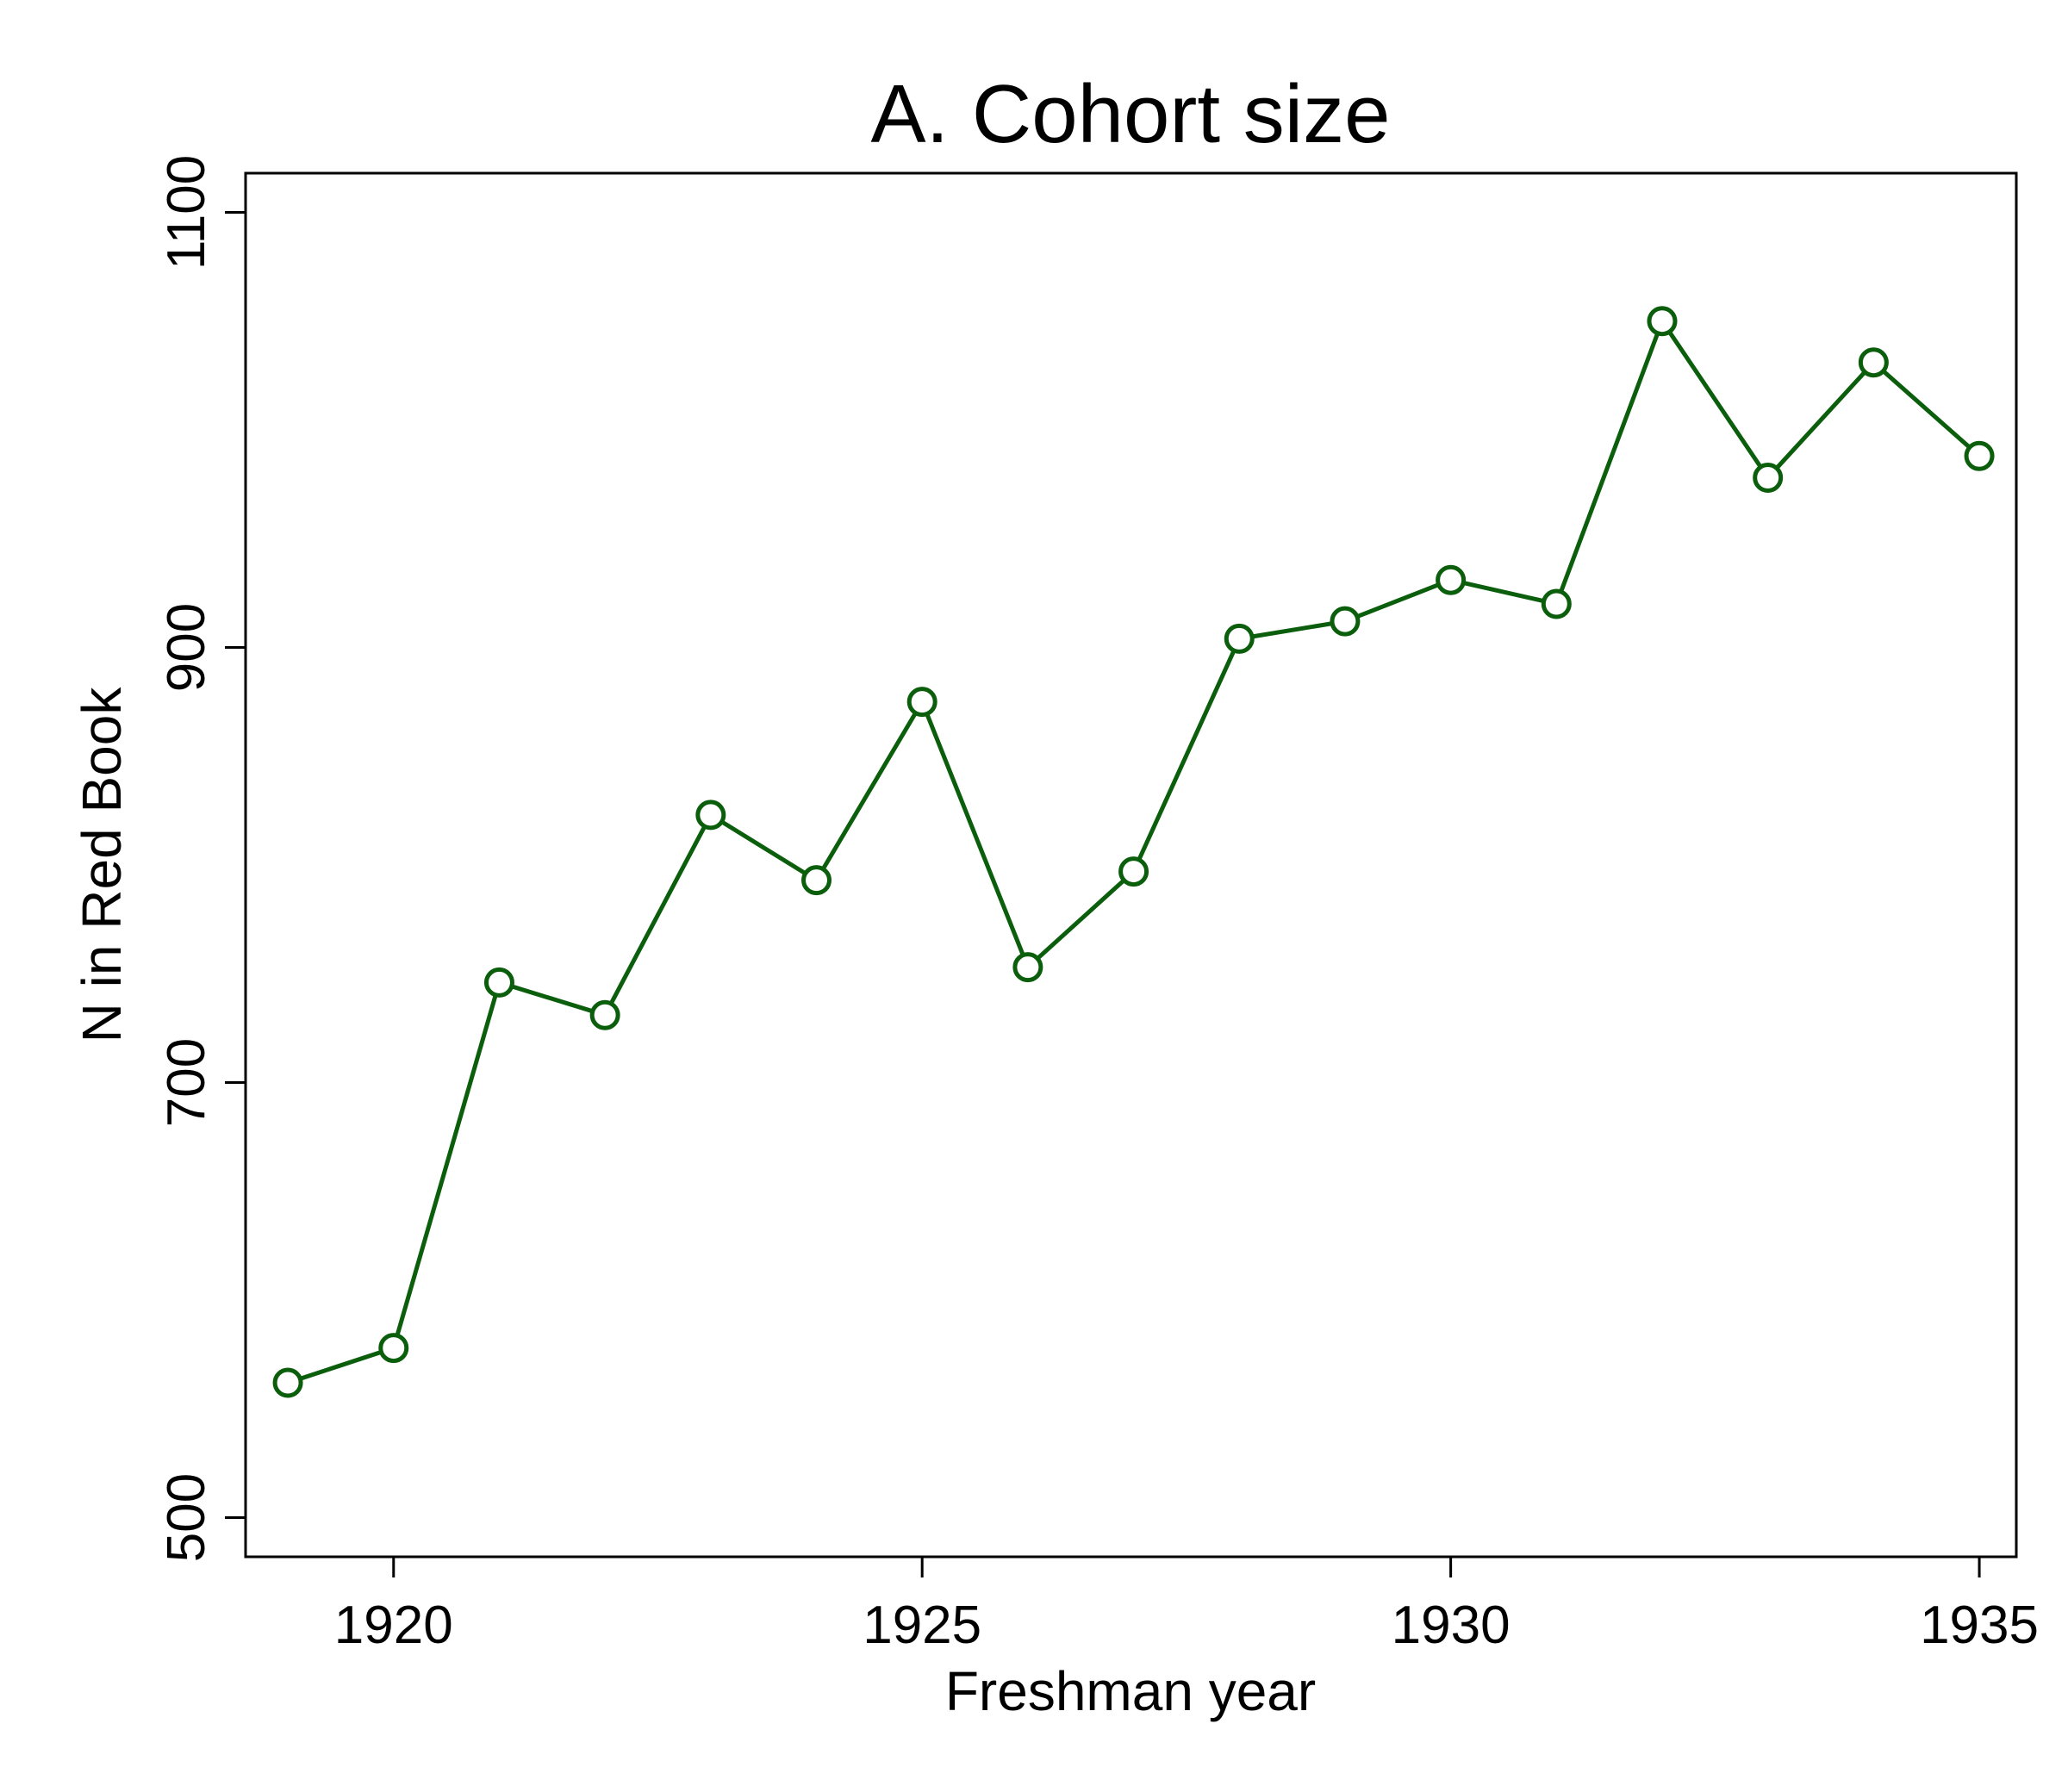 This screenshot has height=1792, width=2068. What do you see at coordinates (393, 1626) in the screenshot?
I see `x-tick-label: 1920` at bounding box center [393, 1626].